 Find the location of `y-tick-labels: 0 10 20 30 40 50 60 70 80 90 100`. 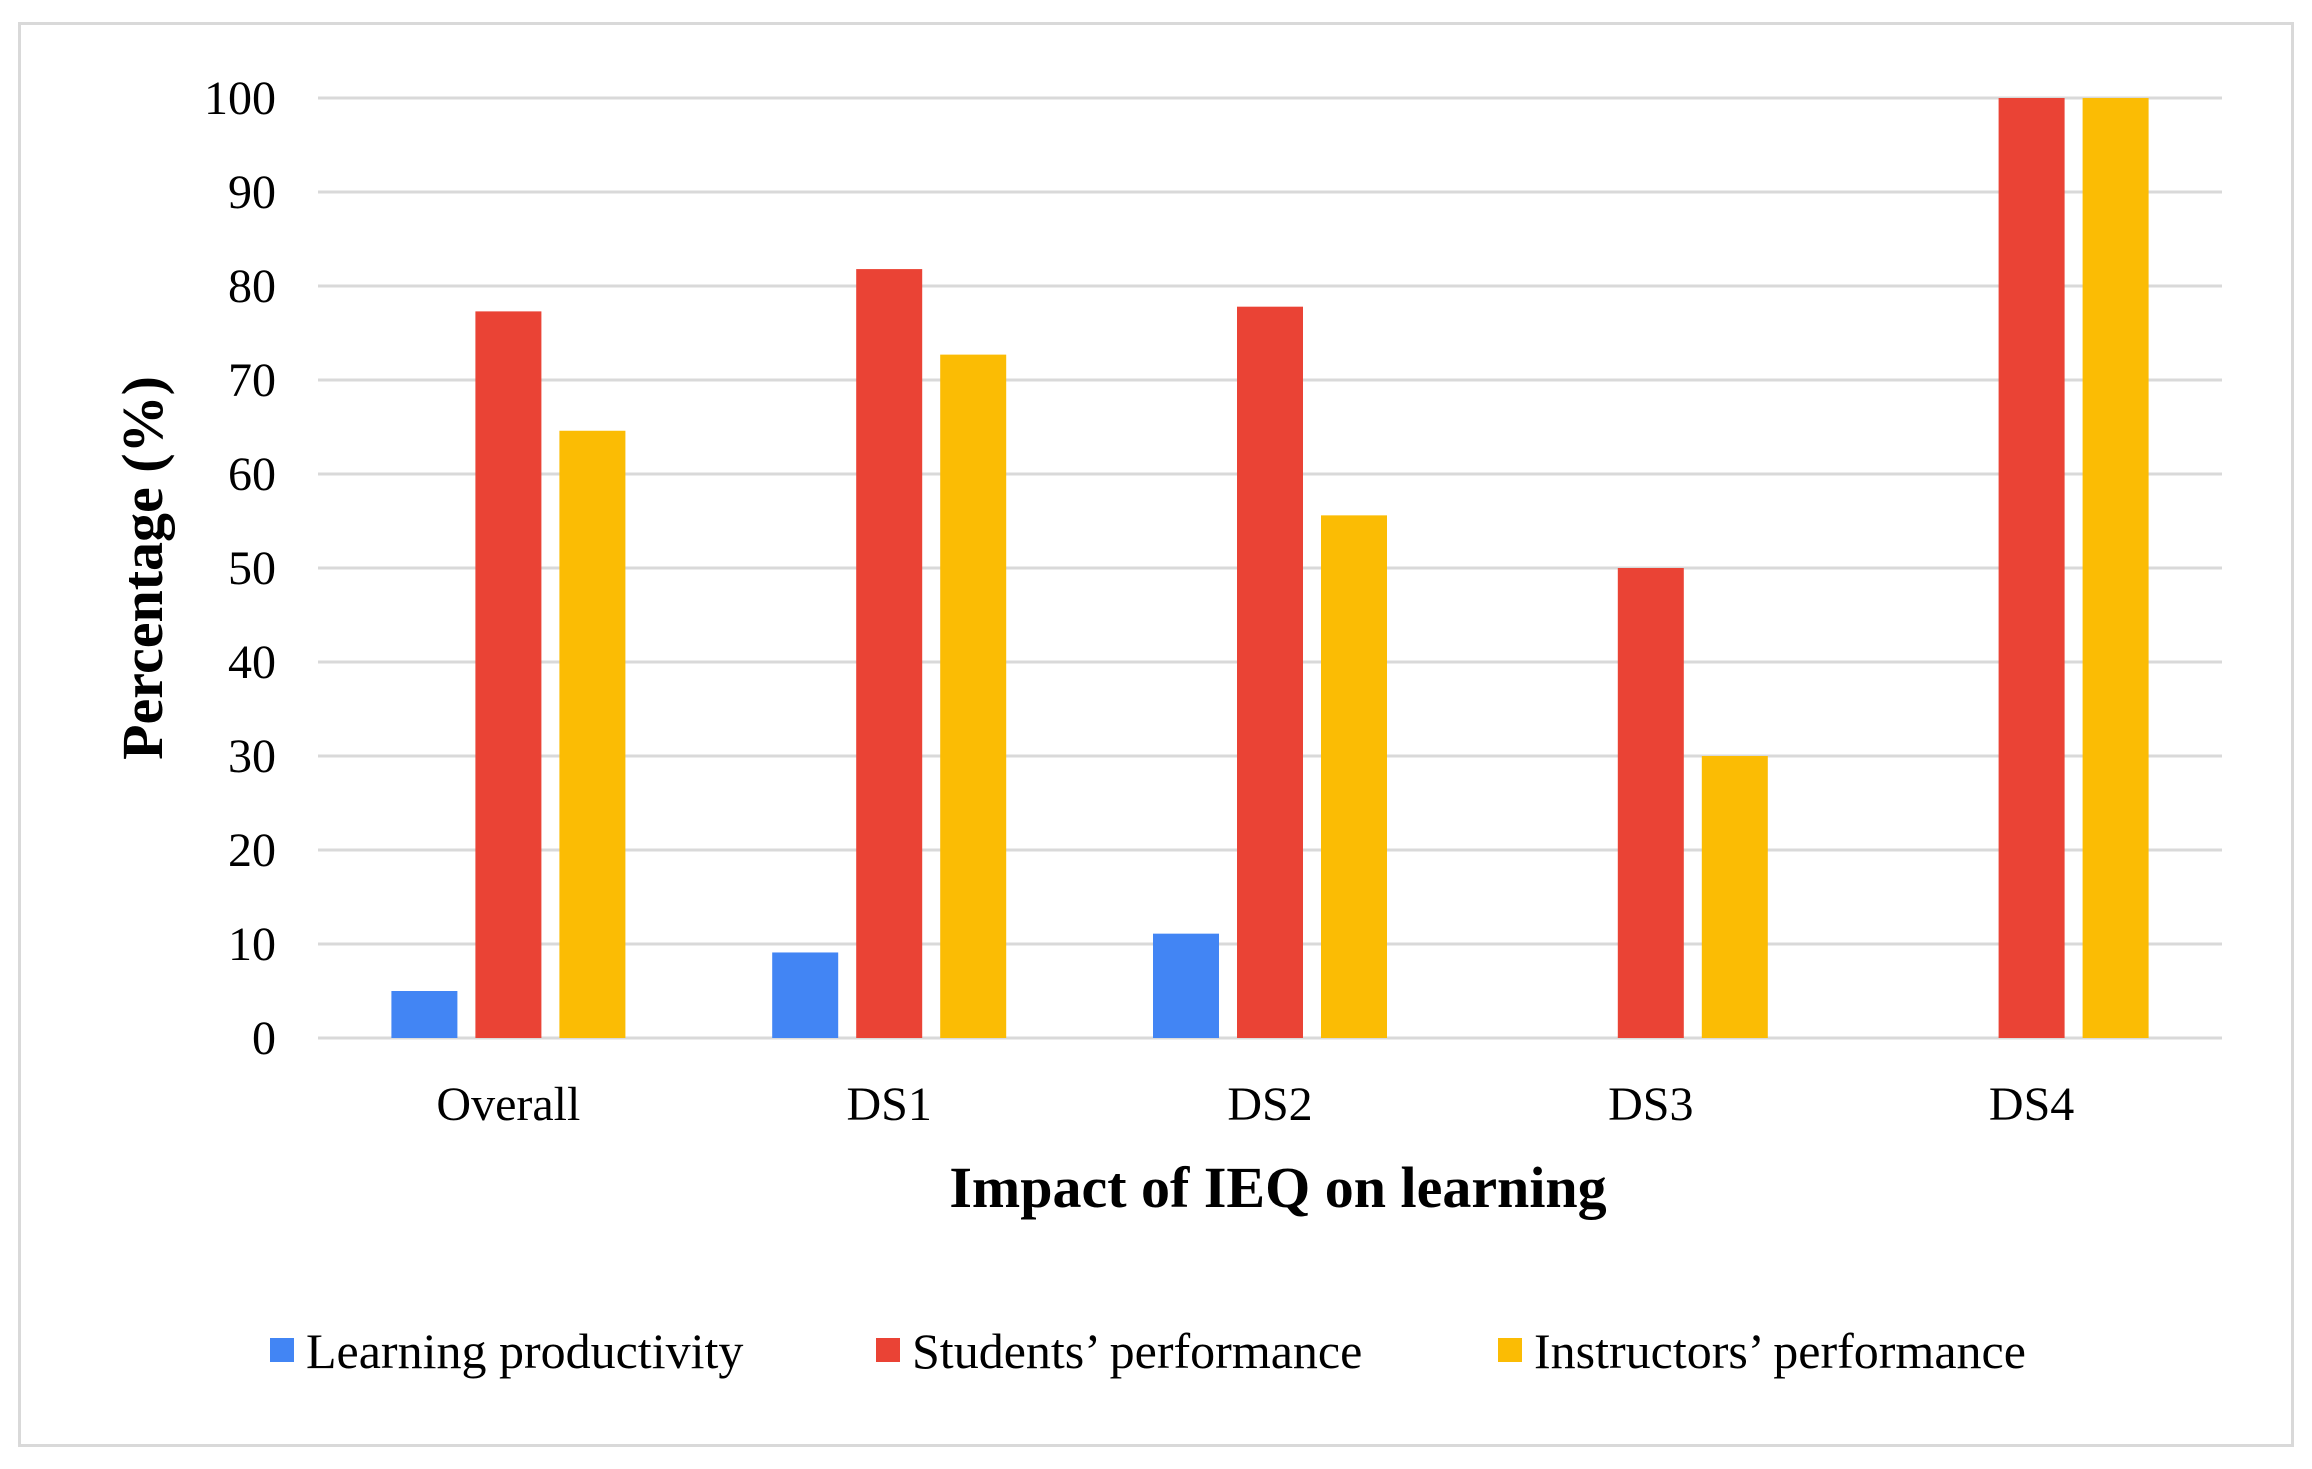

y-tick-labels: 0 10 20 30 40 50 60 70 80 90 100 is located at coordinates (240, 568).